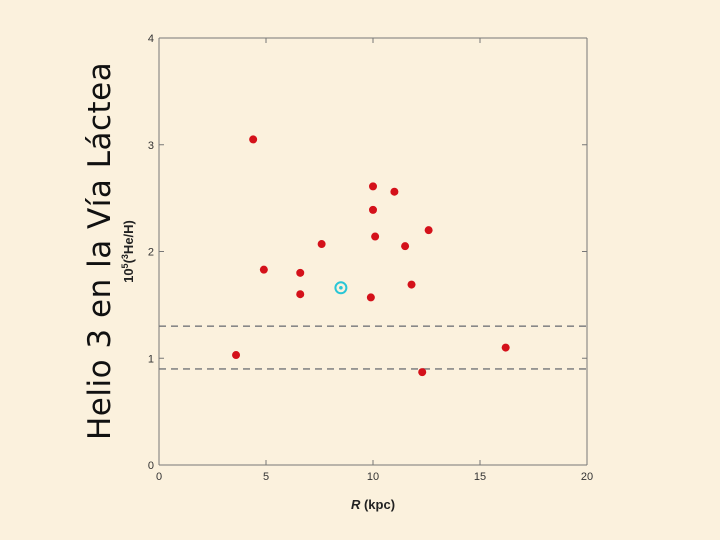 This screenshot has height=540, width=720. Describe the element at coordinates (125, 265) in the screenshot. I see `y-axis-title-exponent: 5` at that location.